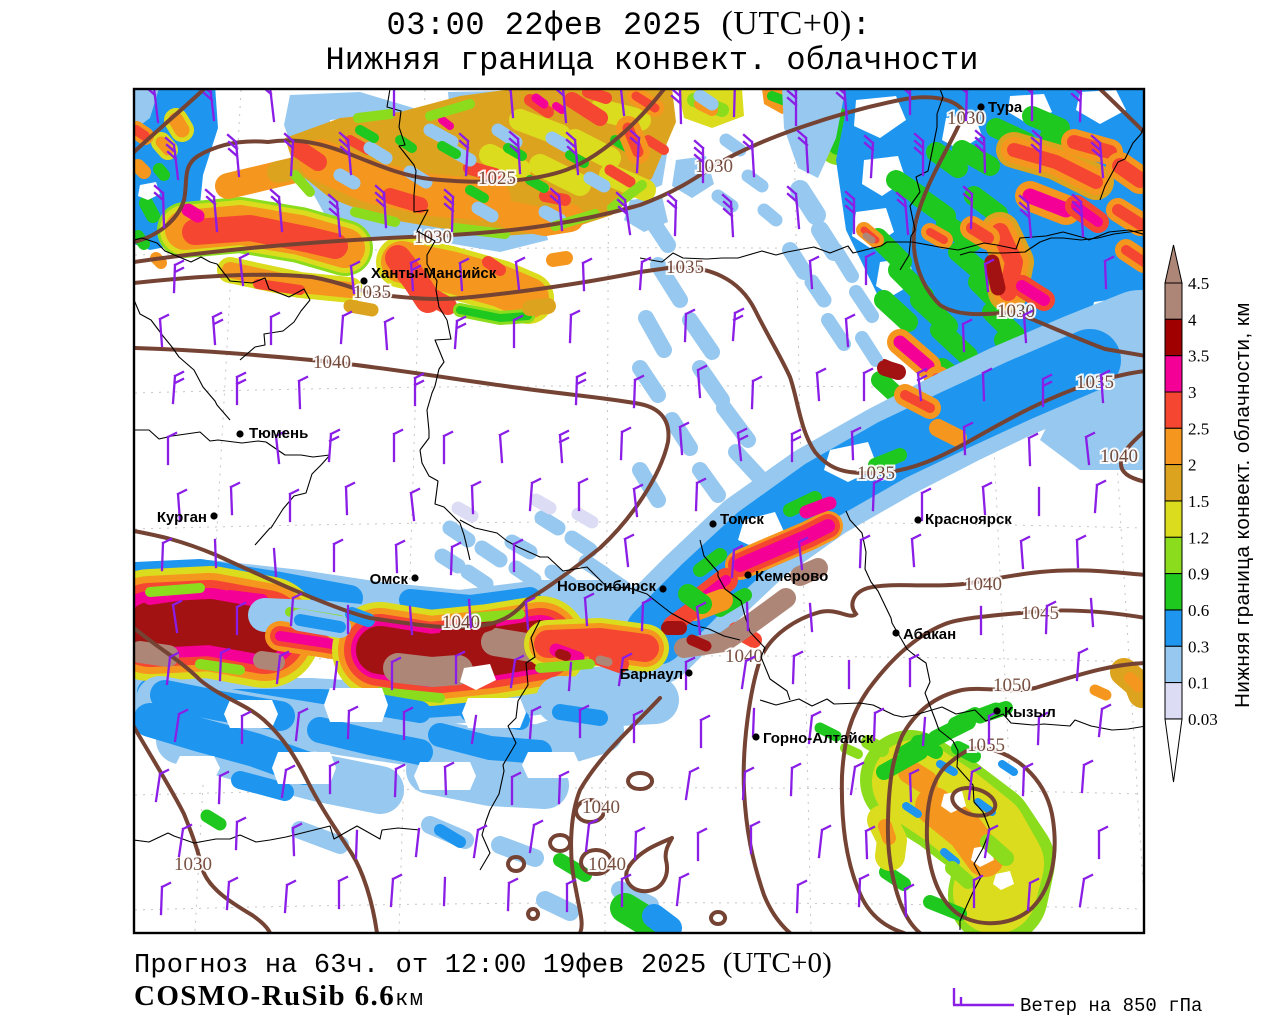 Image resolution: width=1280 pixels, height=1024 pixels. Describe the element at coordinates (1198, 428) in the screenshot. I see `svg-text: 2.5` at that location.